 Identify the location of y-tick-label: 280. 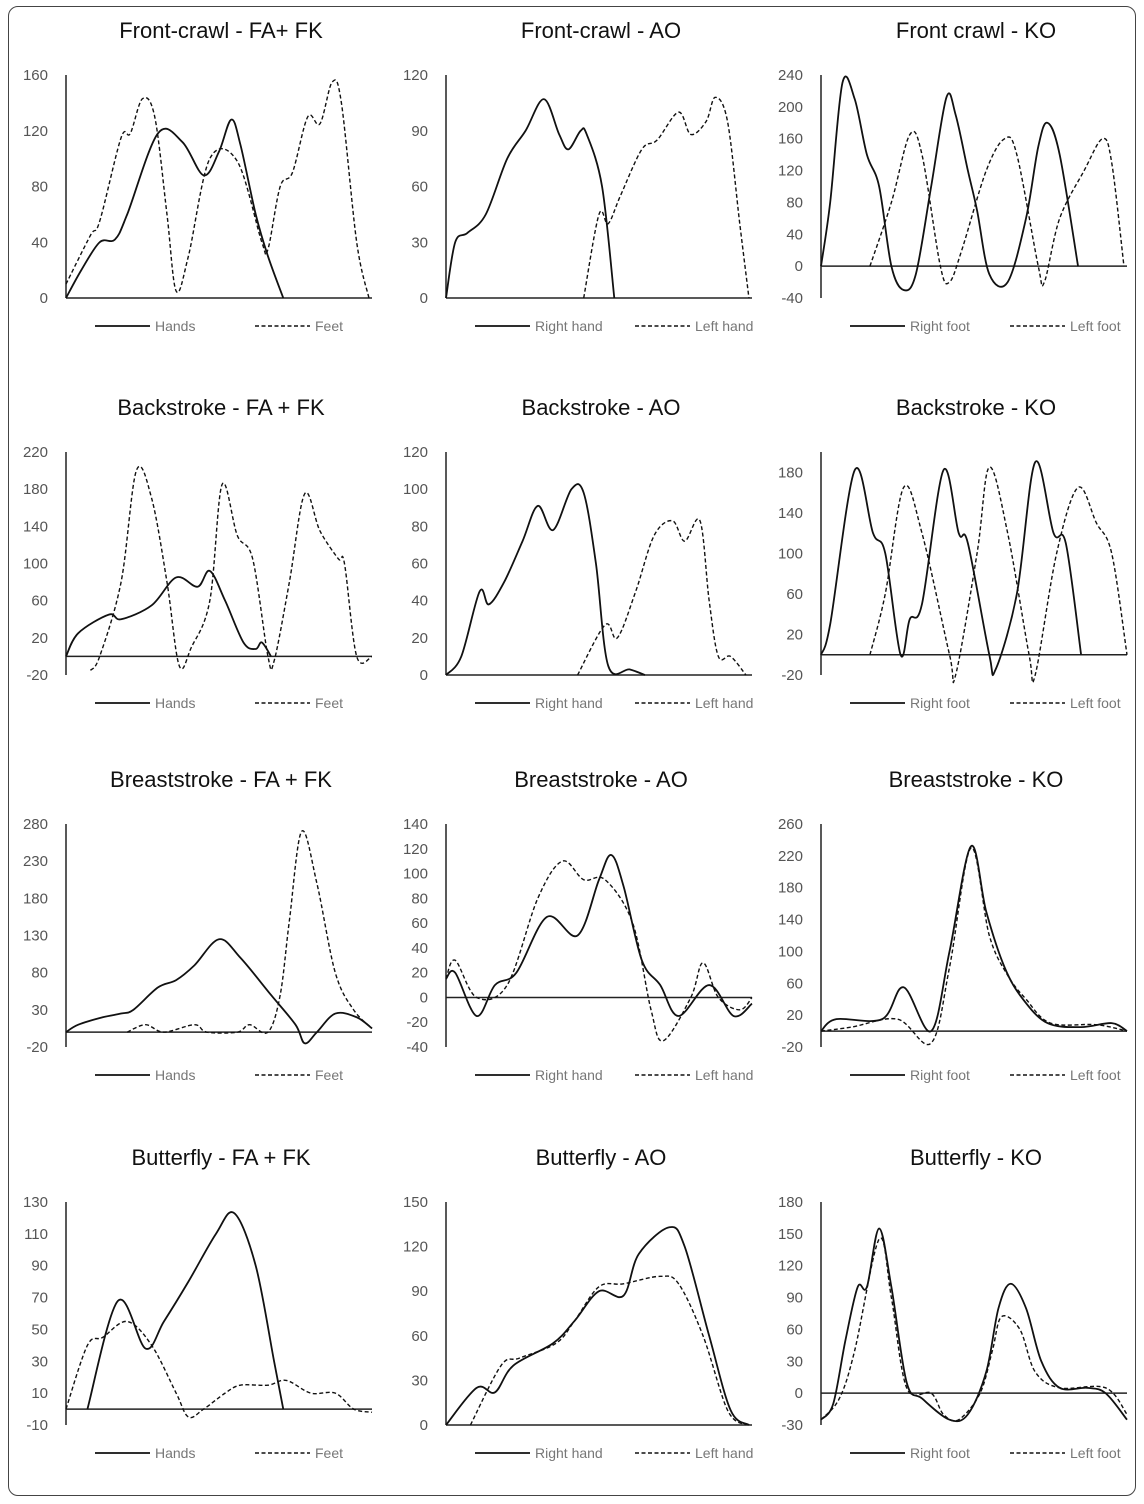
(35, 824).